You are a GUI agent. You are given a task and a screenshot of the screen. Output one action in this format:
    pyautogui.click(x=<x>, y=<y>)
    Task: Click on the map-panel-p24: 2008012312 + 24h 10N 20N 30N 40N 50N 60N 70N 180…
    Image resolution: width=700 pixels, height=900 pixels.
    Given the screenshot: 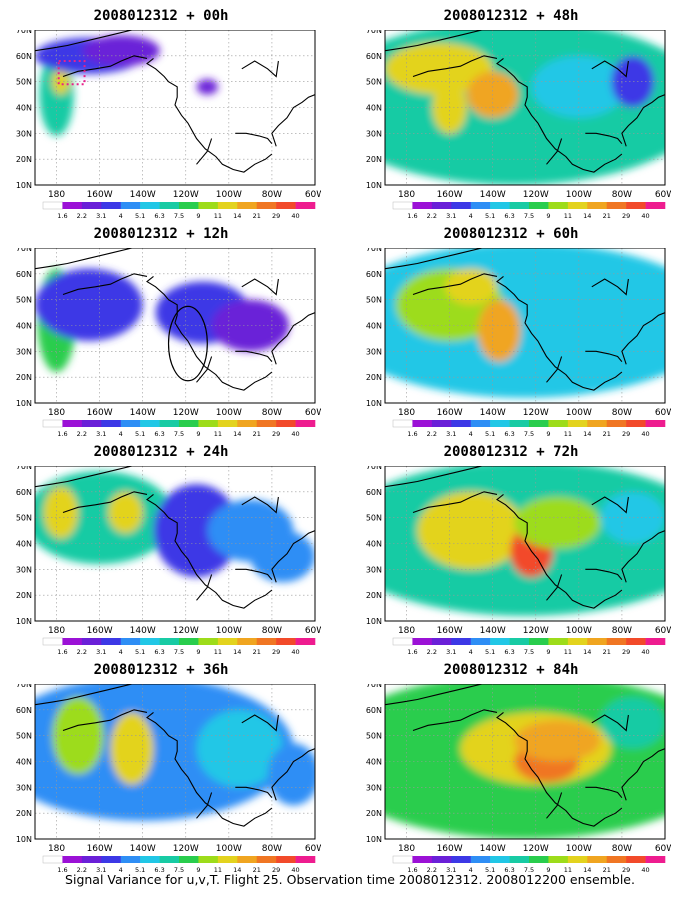 What is the action you would take?
    pyautogui.click(x=161, y=551)
    